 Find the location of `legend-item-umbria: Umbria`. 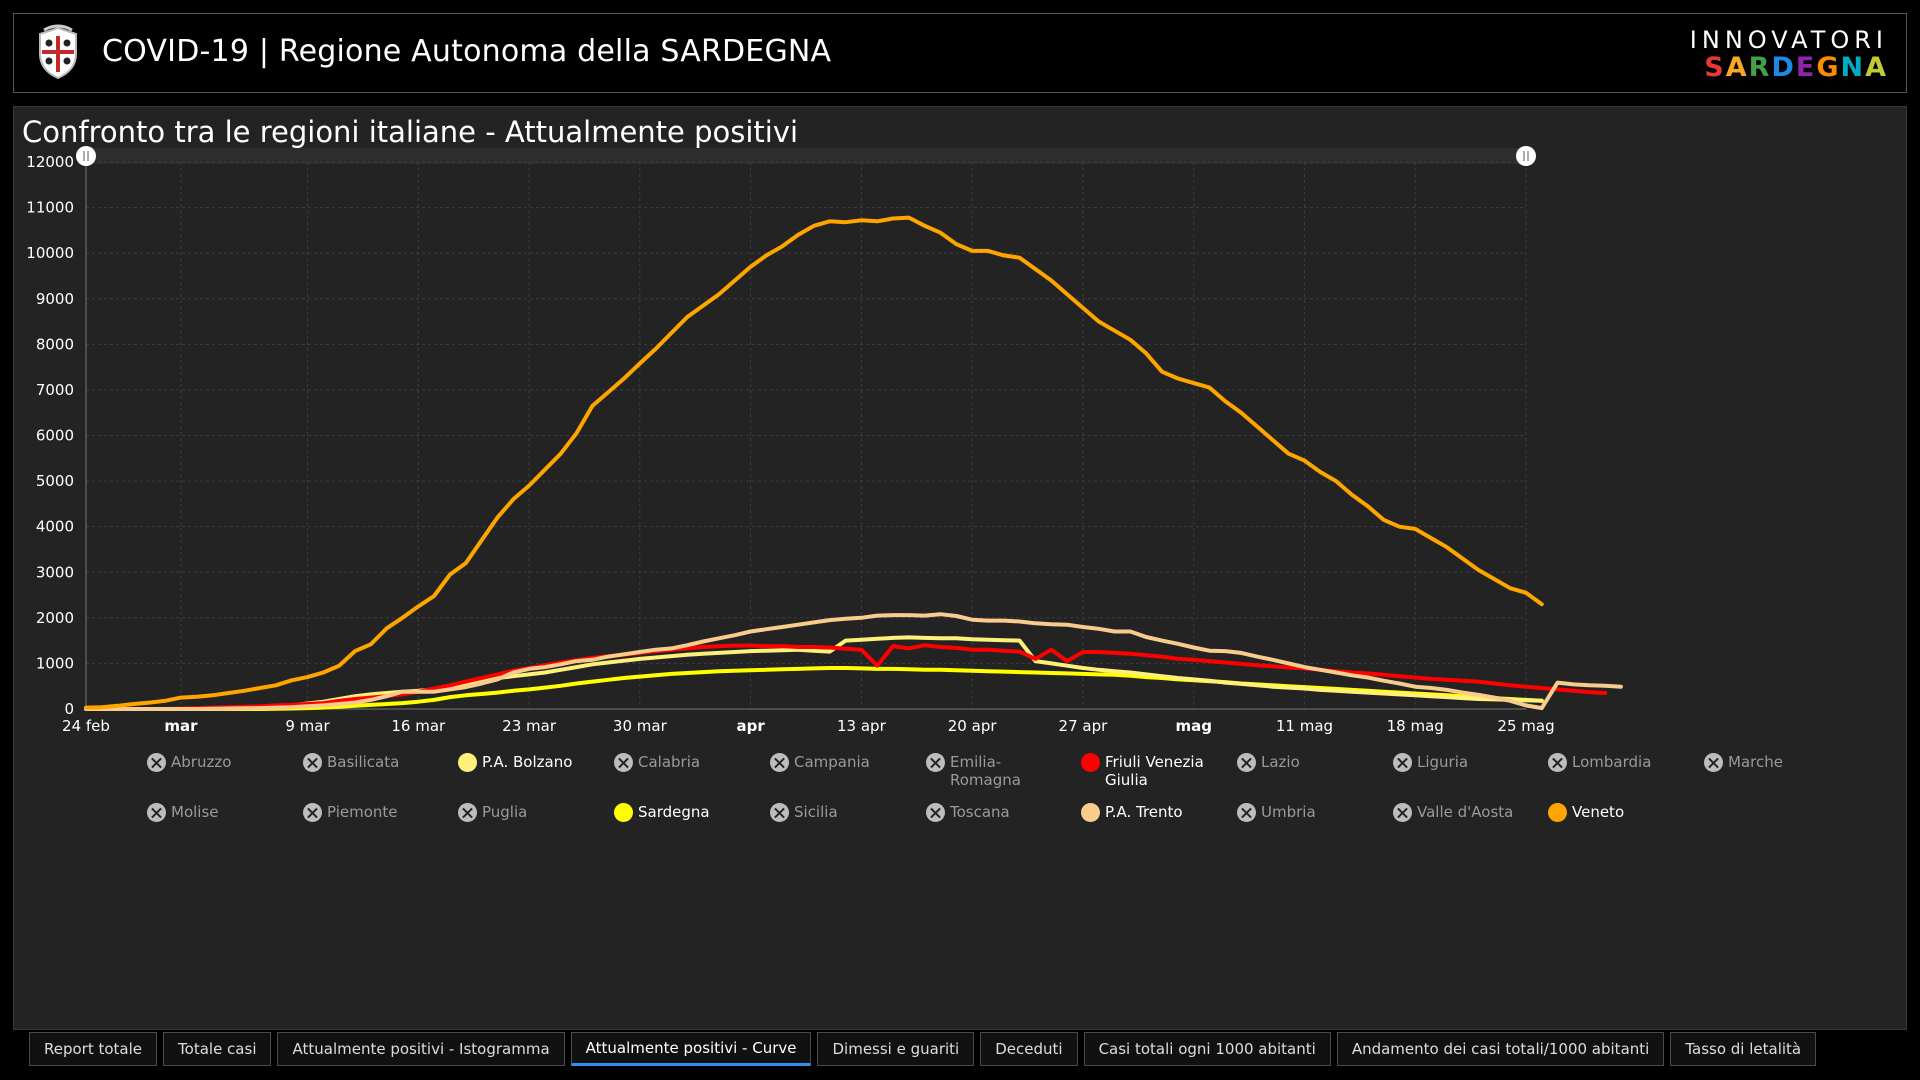

legend-item-umbria: Umbria is located at coordinates (1309, 812).